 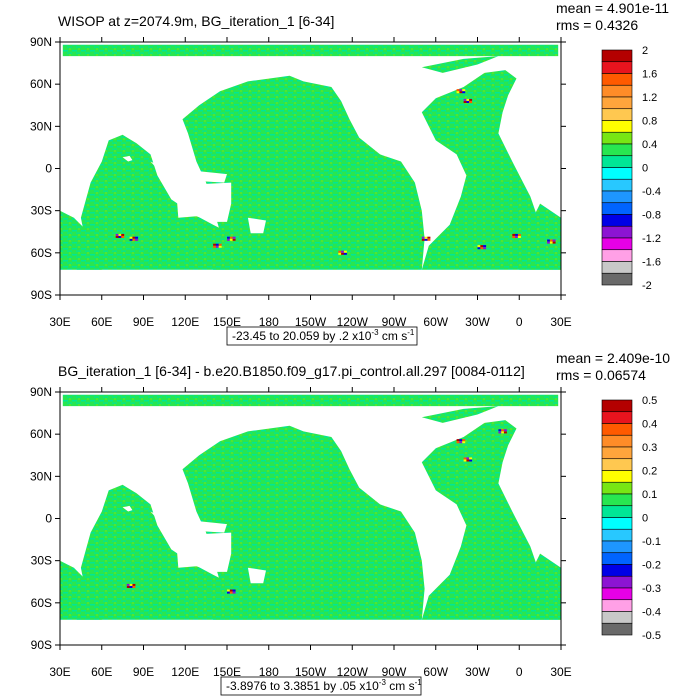 What do you see at coordinates (651, 216) in the screenshot?
I see `colorbar-label: -0.8` at bounding box center [651, 216].